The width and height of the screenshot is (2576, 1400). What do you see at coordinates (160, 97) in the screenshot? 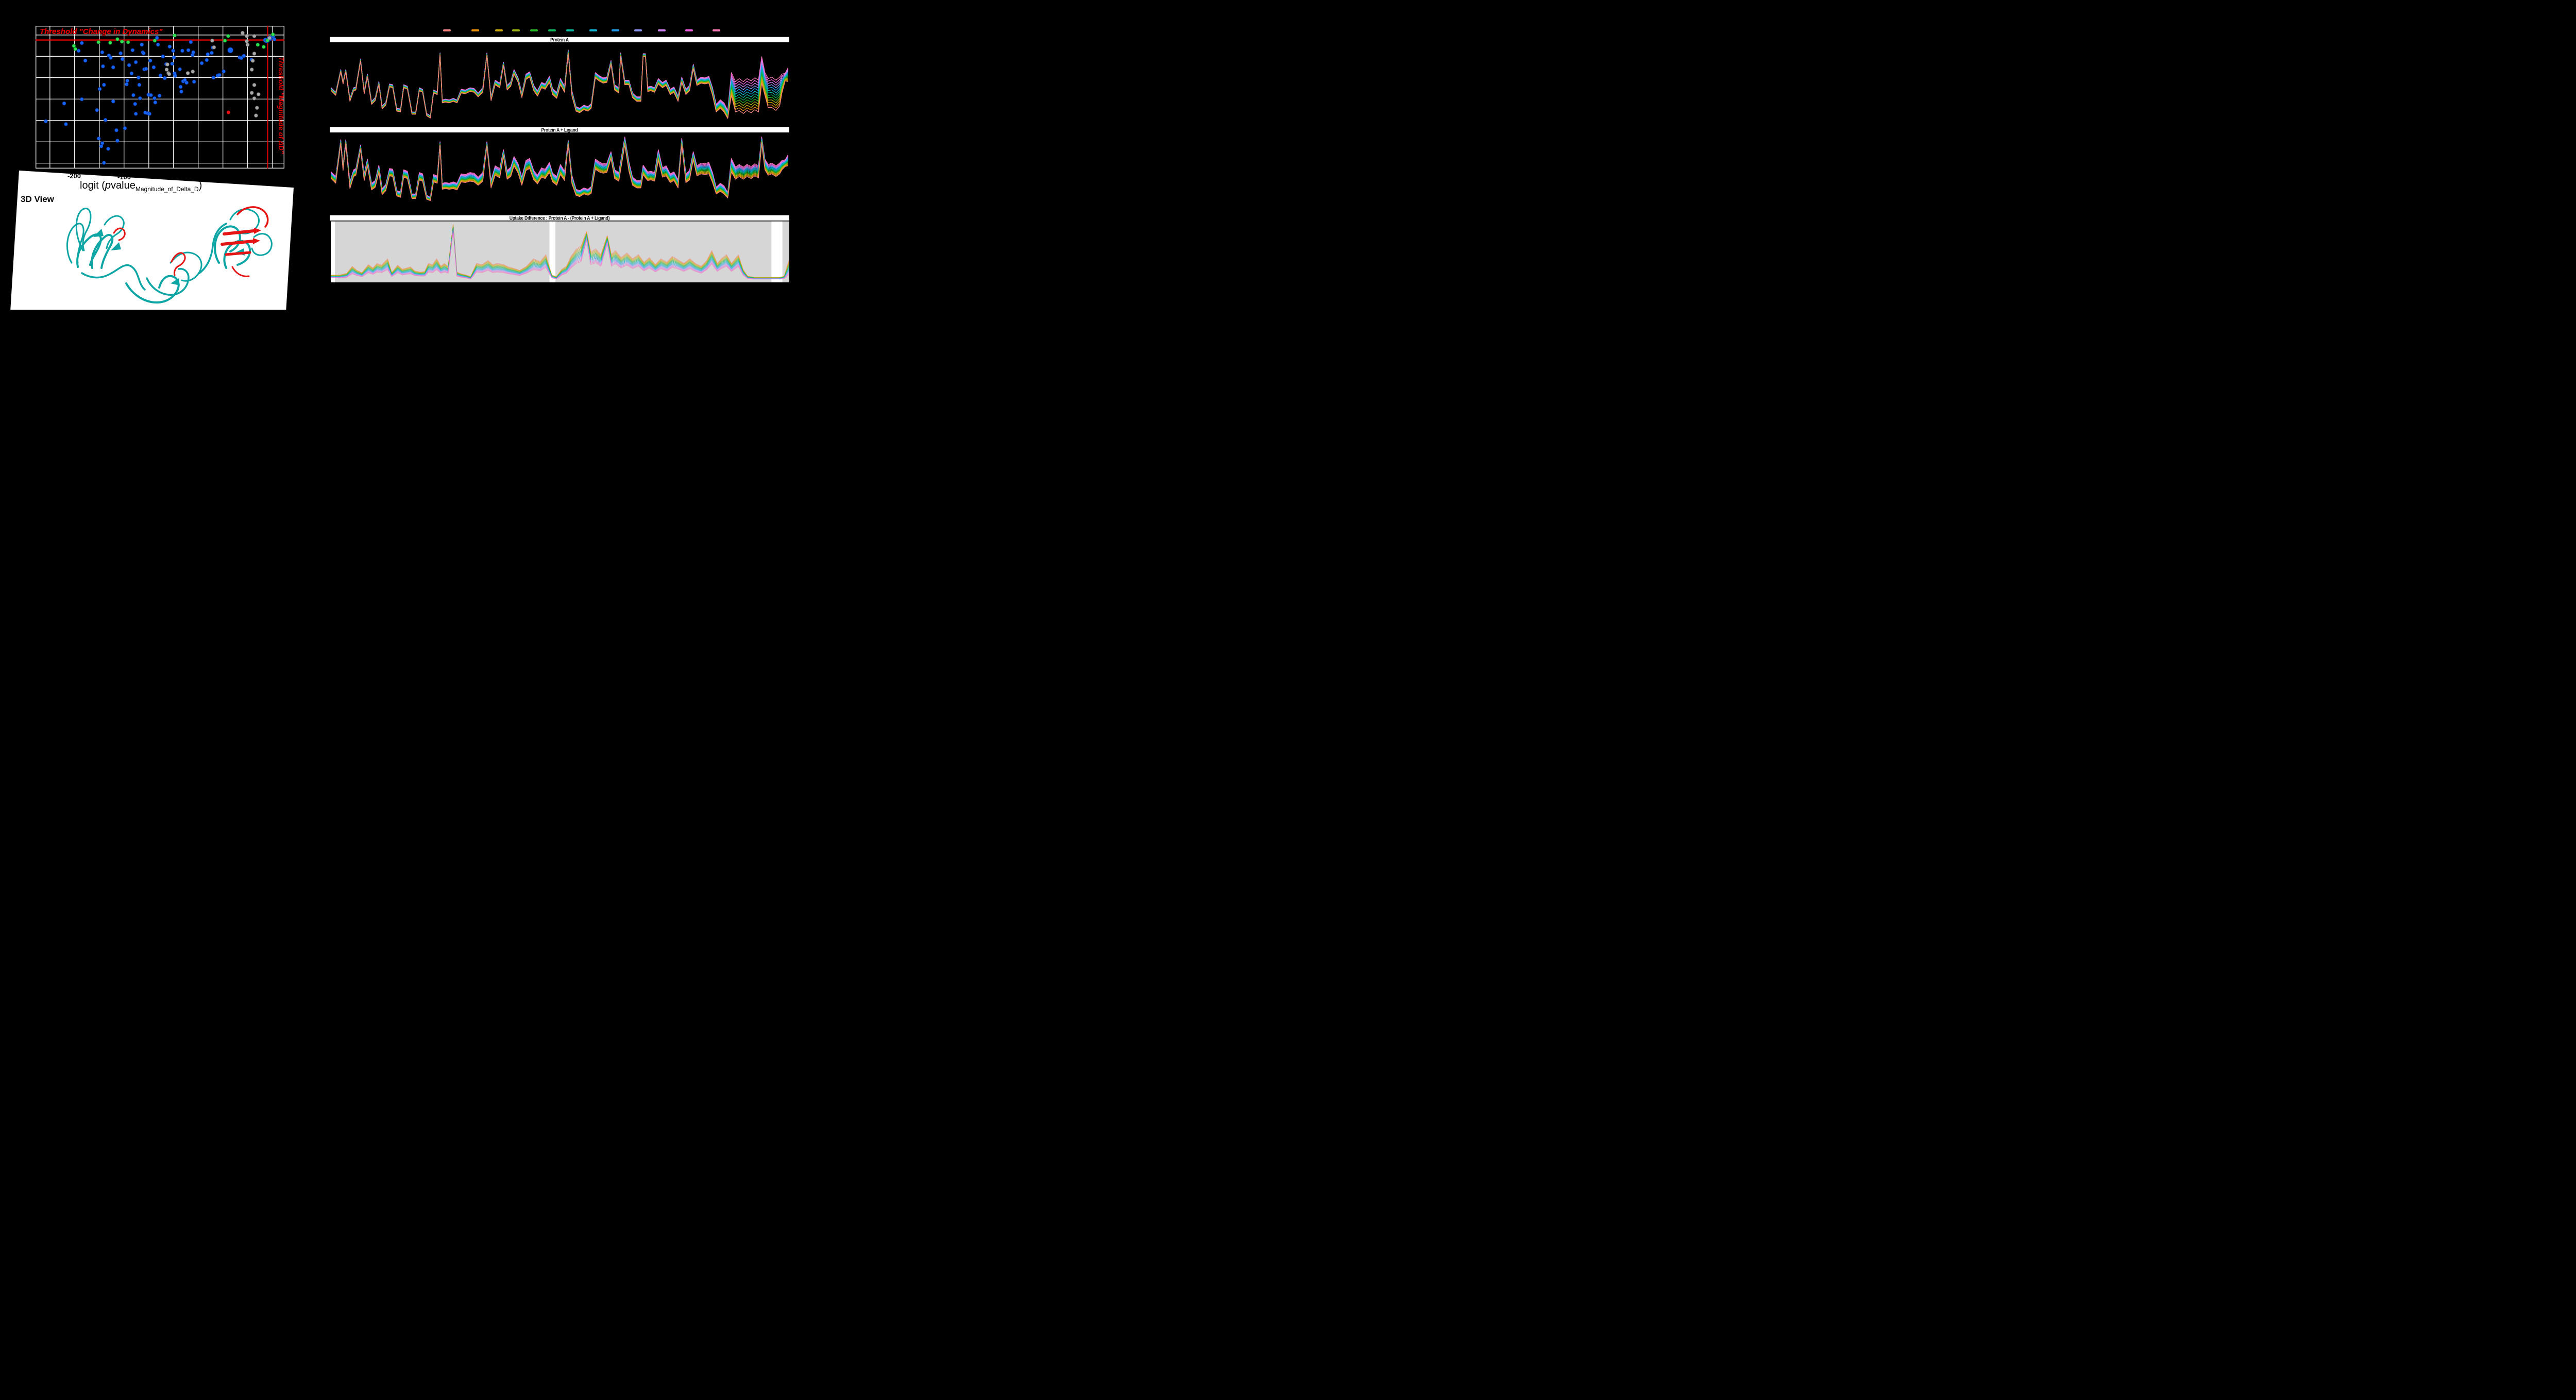
I see `volcano-plot` at bounding box center [160, 97].